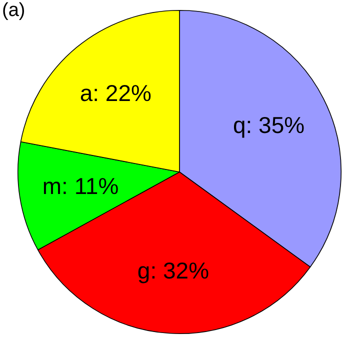 This screenshot has width=349, height=339. I want to click on slice-label: m: 11%, so click(80, 186).